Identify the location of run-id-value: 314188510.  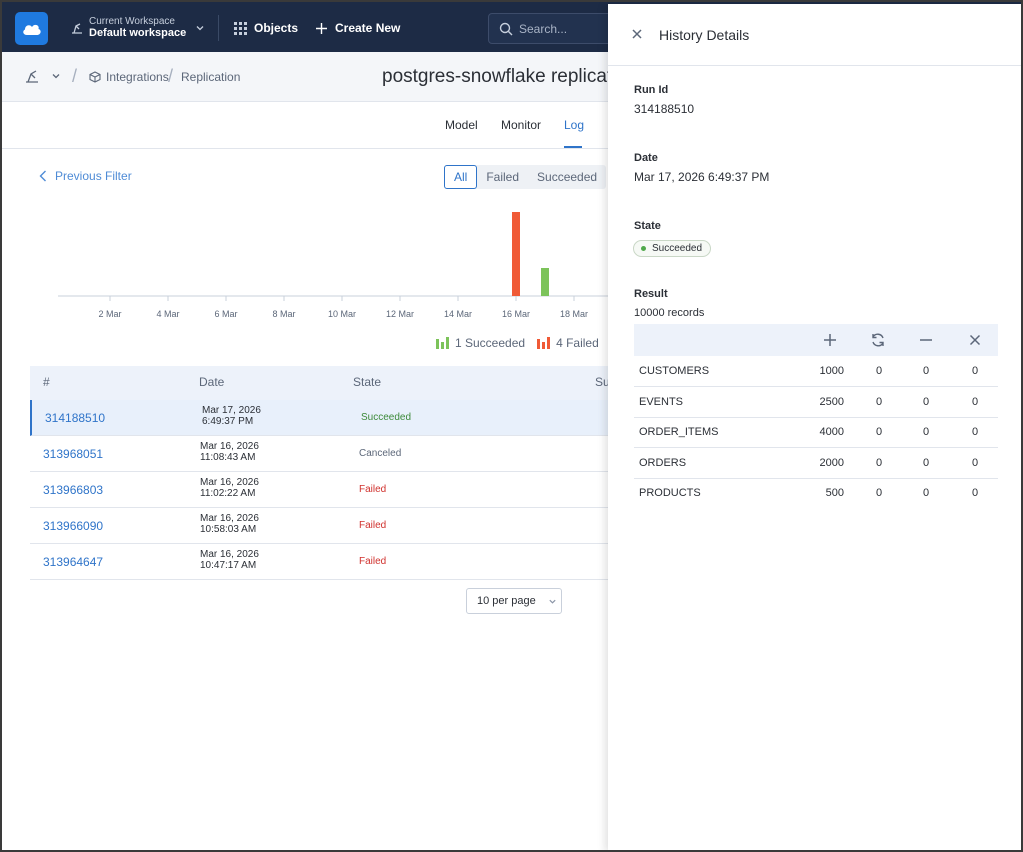
(664, 109).